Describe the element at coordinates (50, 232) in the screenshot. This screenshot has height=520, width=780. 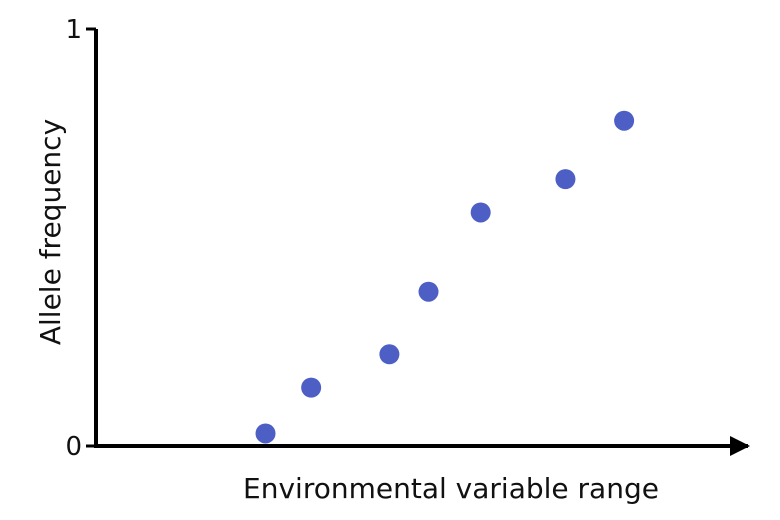
I see `y-axis-title: Allele frequency` at that location.